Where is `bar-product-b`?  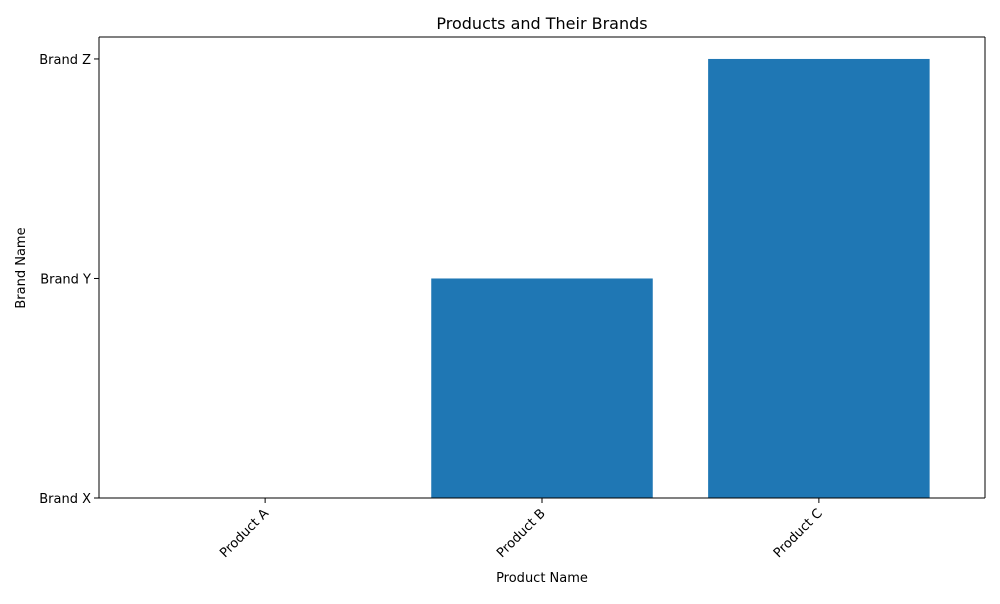
bar-product-b is located at coordinates (542, 388).